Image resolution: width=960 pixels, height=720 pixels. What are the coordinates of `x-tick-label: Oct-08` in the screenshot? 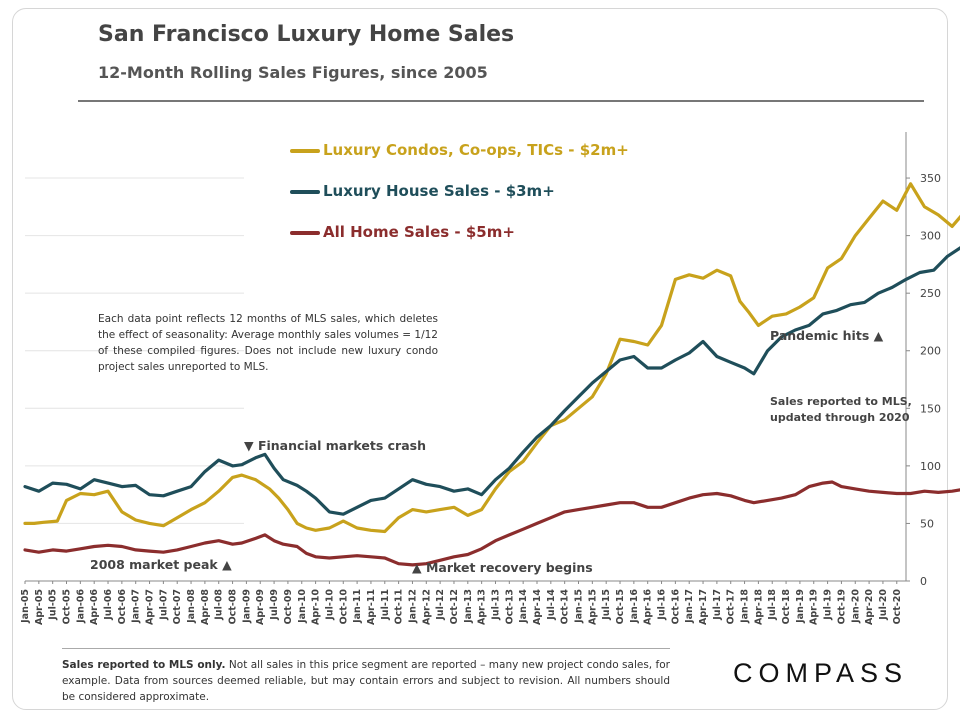 It's located at (233, 607).